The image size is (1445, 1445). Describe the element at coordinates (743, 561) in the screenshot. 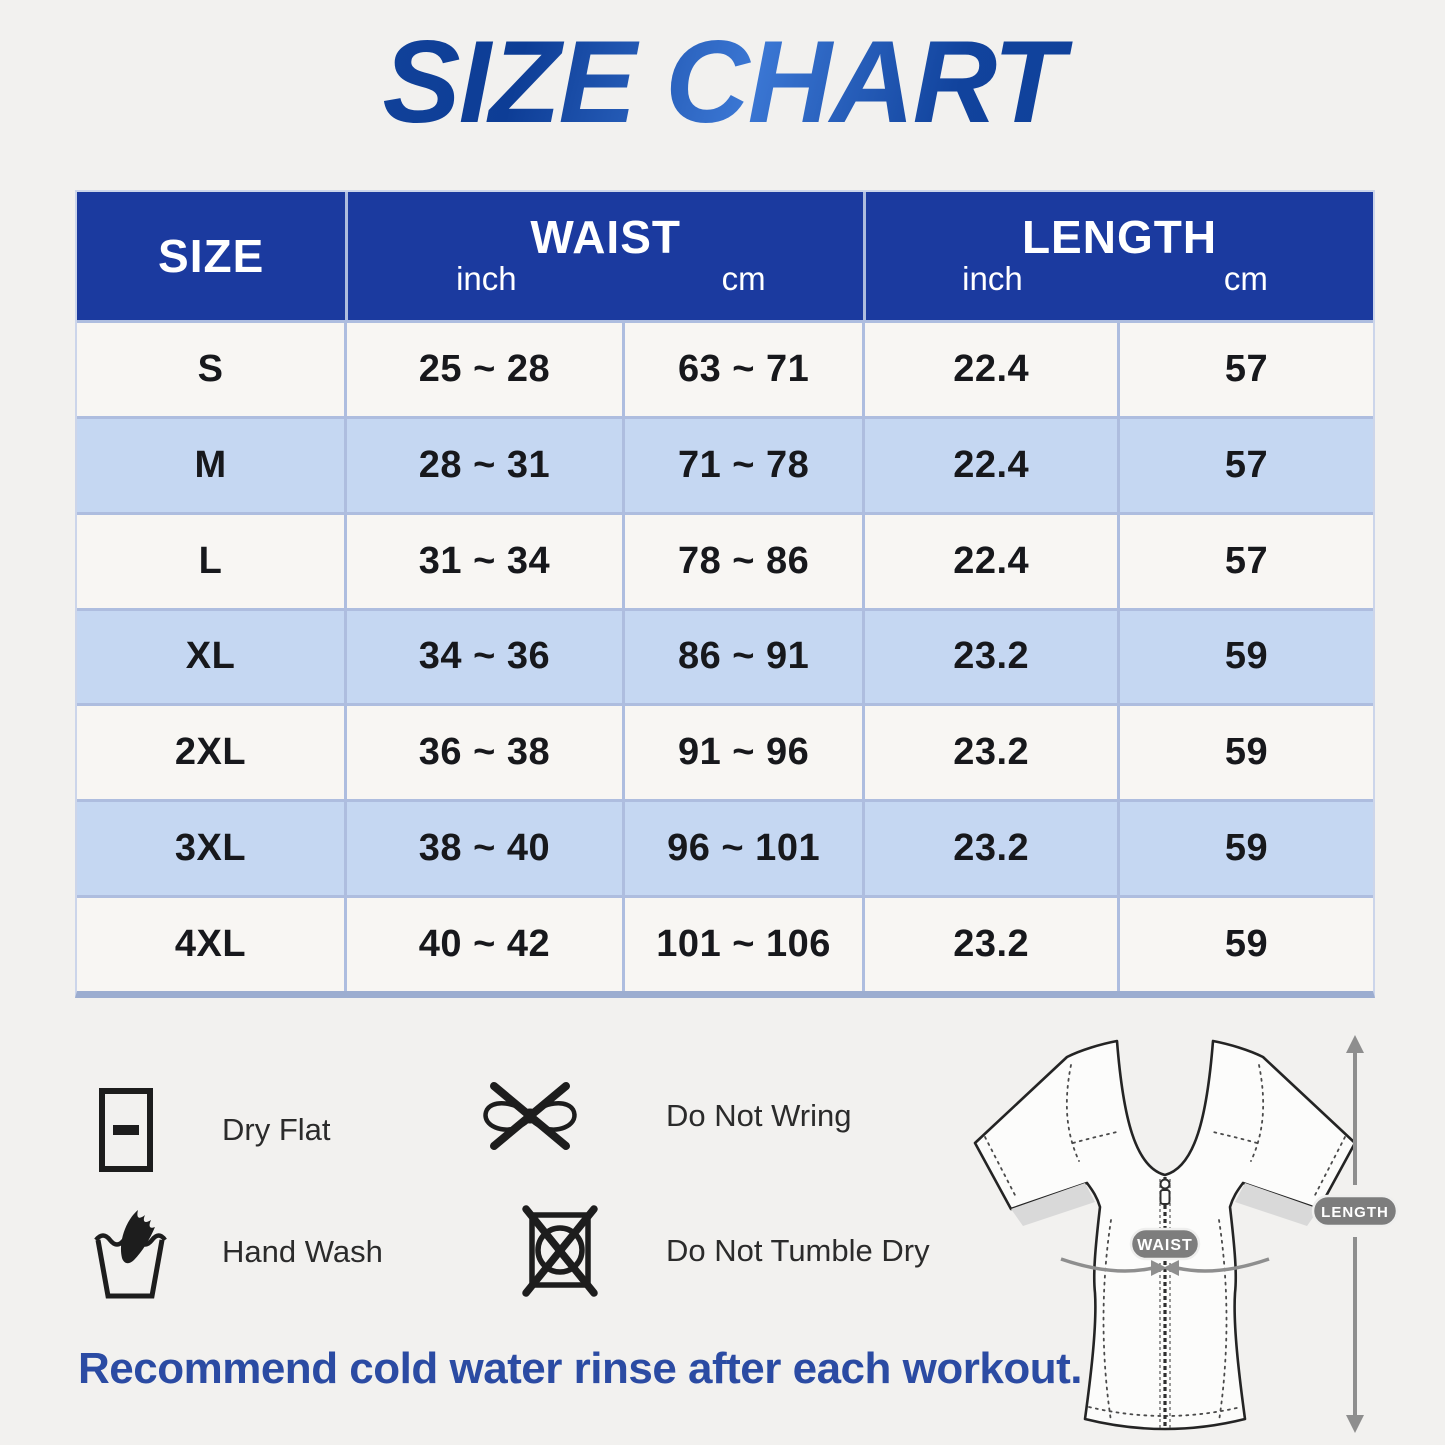

I see `cell-waist_cm: 78 ~ 86` at that location.